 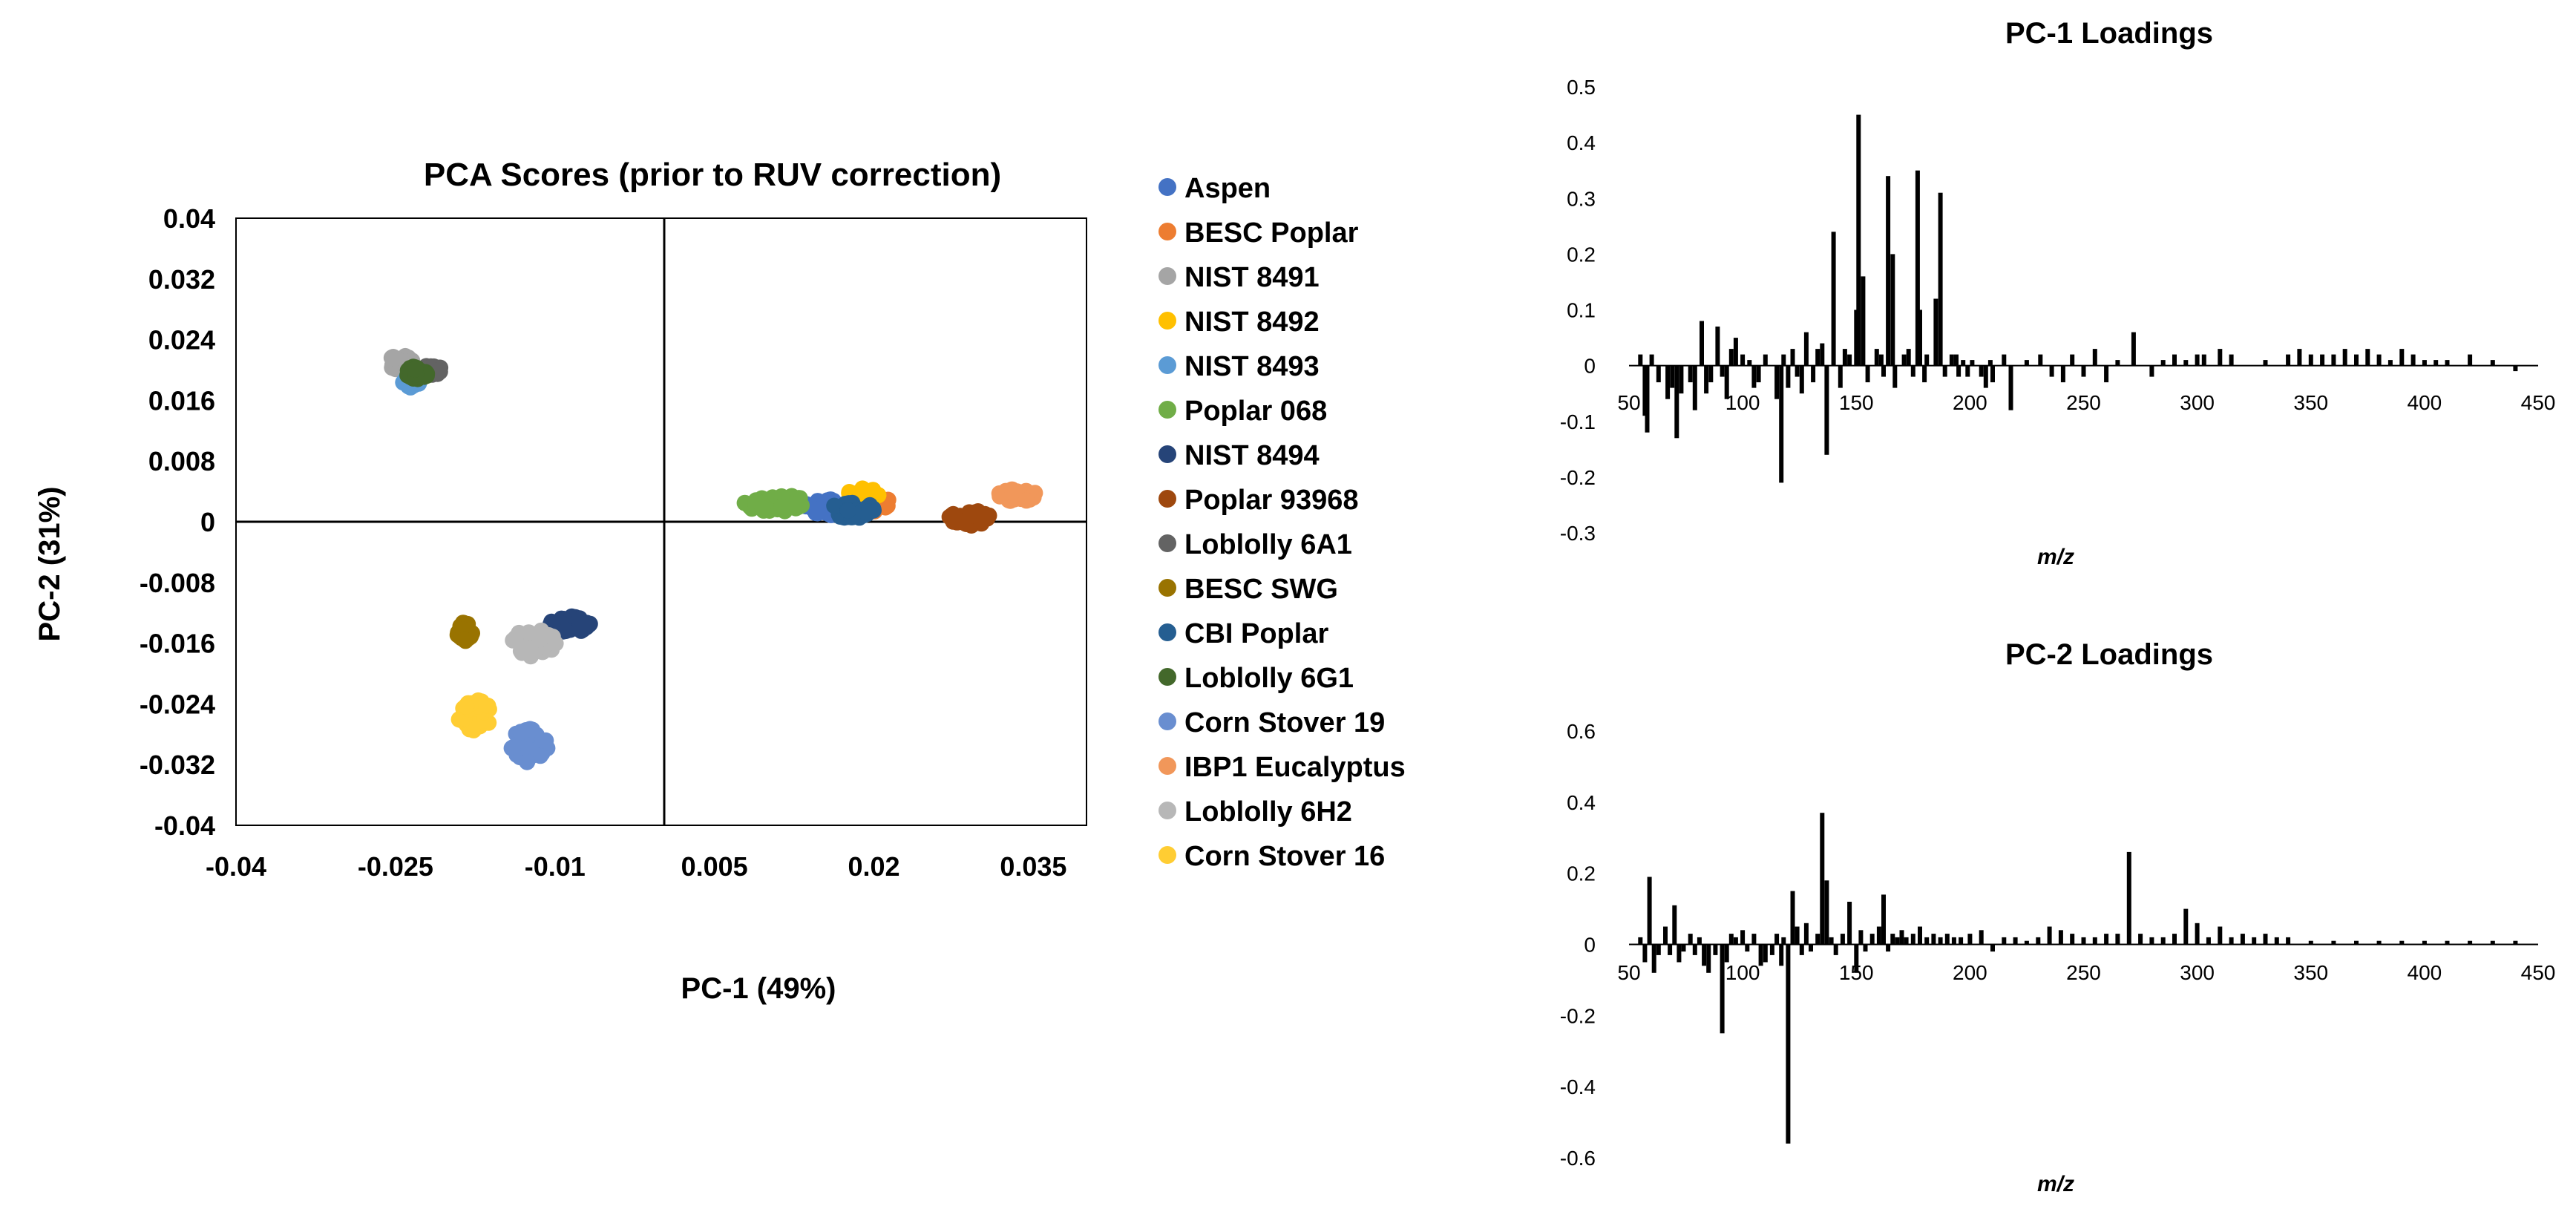 I want to click on legend-label: Poplar 93968, so click(x=1271, y=500).